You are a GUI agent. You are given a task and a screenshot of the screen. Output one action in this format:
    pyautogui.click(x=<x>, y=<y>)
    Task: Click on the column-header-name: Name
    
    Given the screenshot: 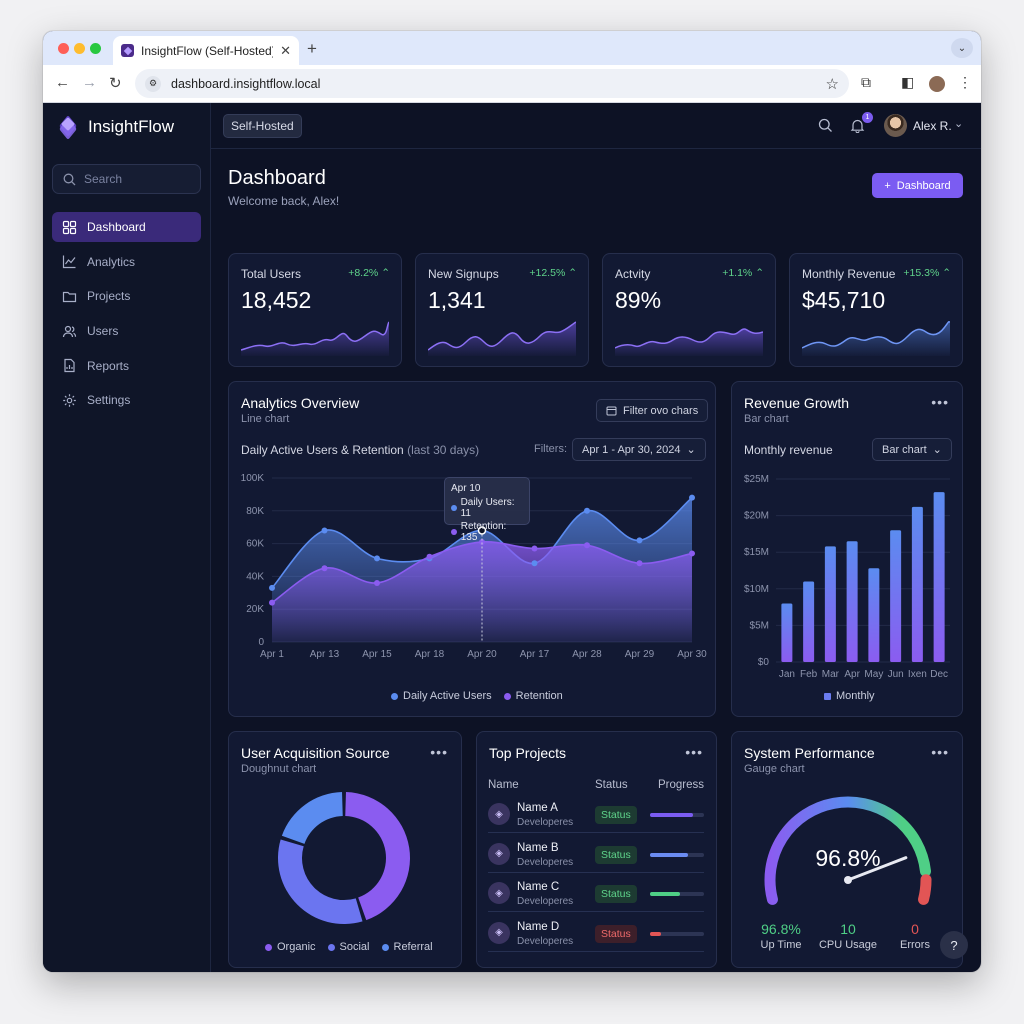 What is the action you would take?
    pyautogui.click(x=503, y=785)
    